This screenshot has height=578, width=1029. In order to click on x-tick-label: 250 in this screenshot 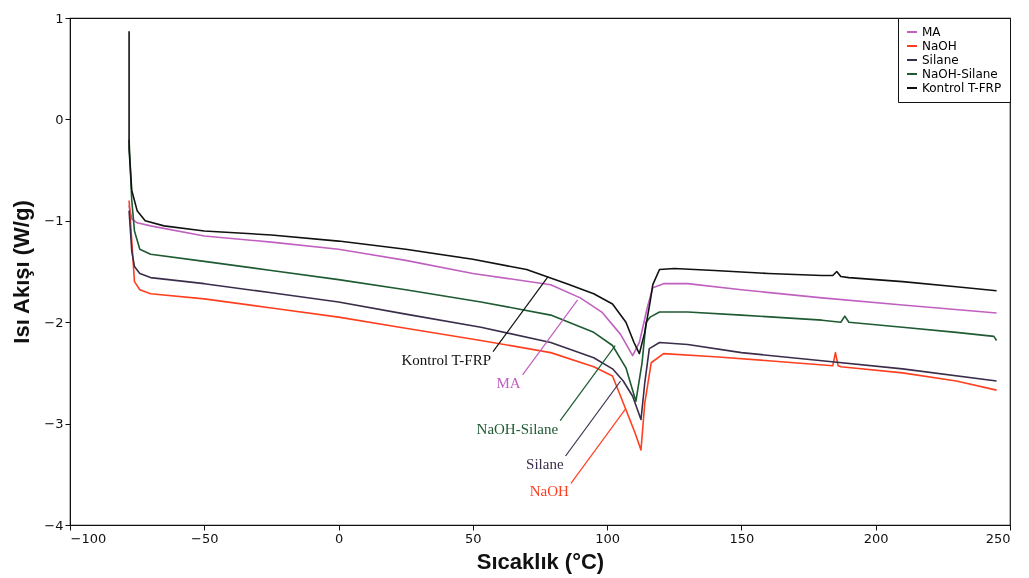, I will do `click(998, 538)`.